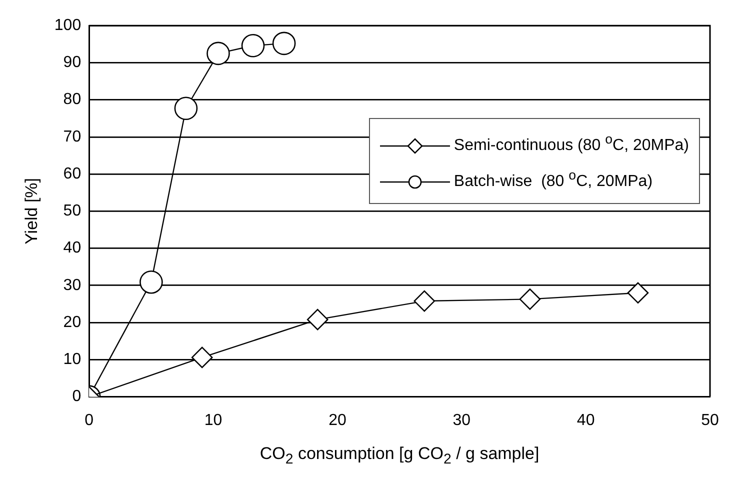 This screenshot has width=742, height=491. I want to click on legend-label: Batch-wise (80 $^{o}$C, 20MPa), so click(553, 179).